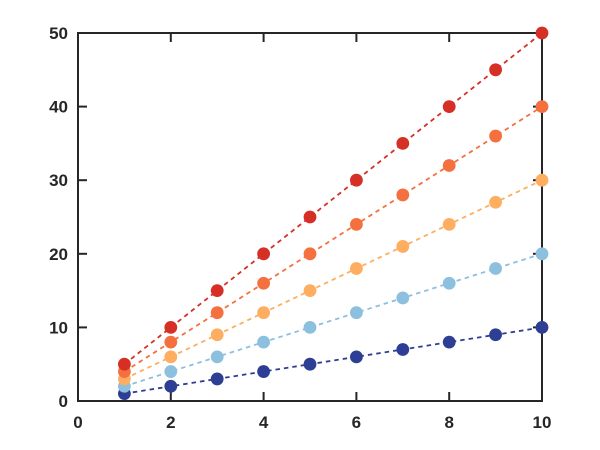  I want to click on x-tick-label: 8, so click(448, 422).